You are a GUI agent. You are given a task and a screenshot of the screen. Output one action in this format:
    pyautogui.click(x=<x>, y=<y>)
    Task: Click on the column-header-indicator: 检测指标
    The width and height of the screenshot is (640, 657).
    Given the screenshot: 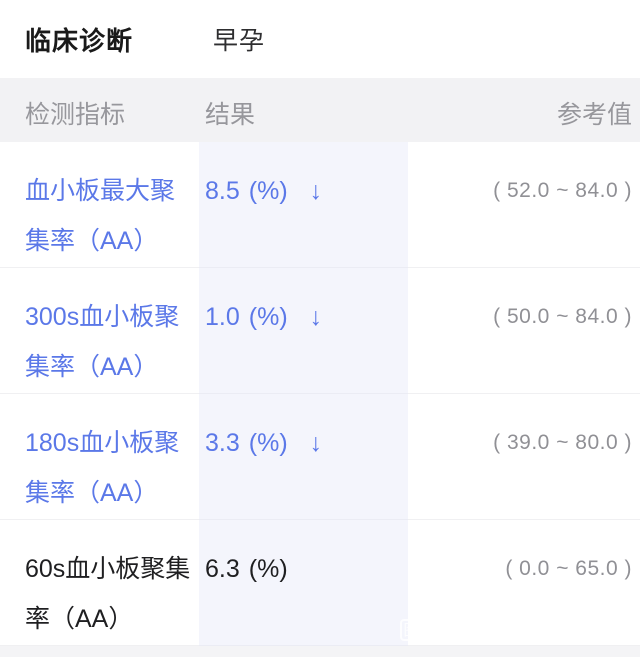 What is the action you would take?
    pyautogui.click(x=75, y=115)
    